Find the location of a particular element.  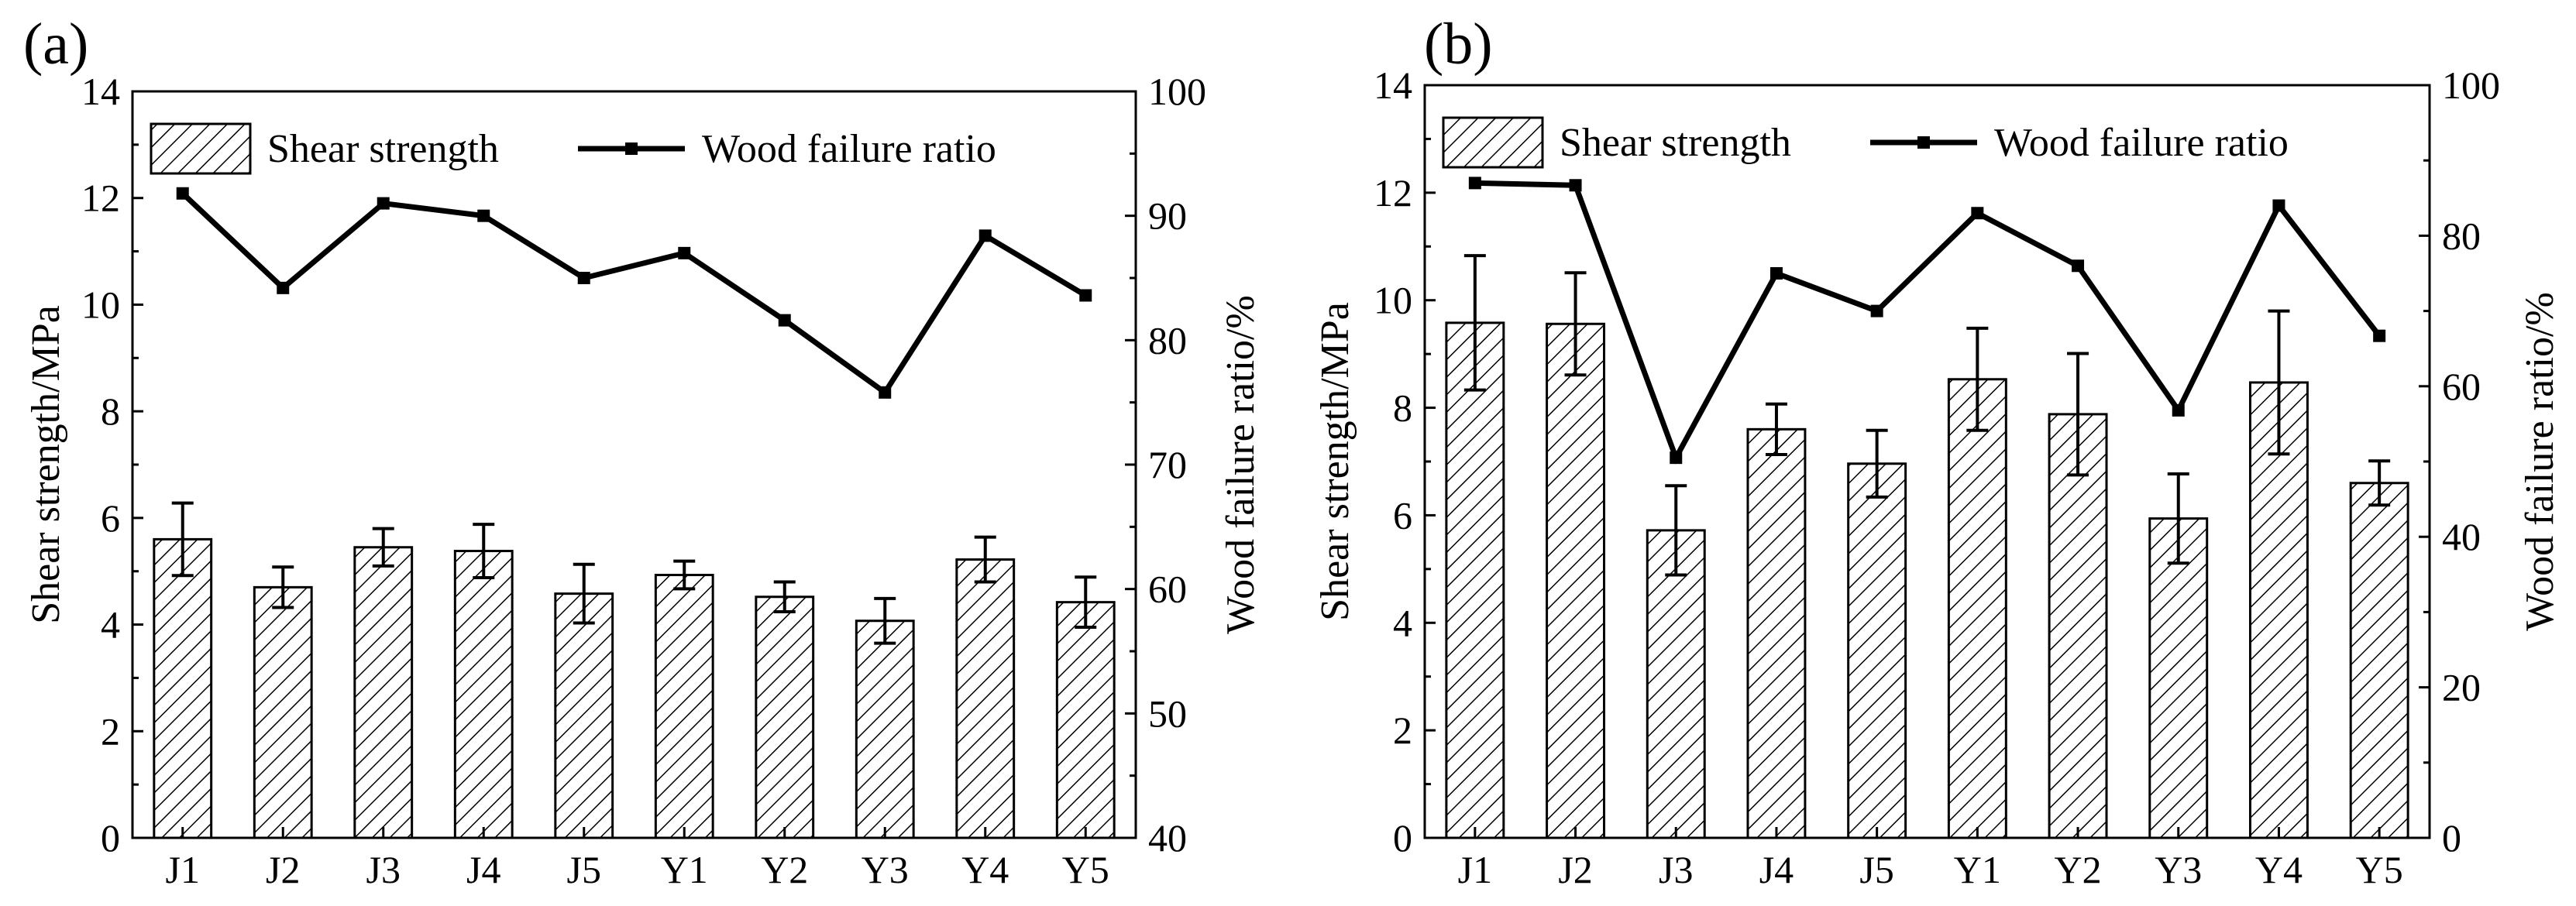

y-tick-label: 8 is located at coordinates (1402, 408).